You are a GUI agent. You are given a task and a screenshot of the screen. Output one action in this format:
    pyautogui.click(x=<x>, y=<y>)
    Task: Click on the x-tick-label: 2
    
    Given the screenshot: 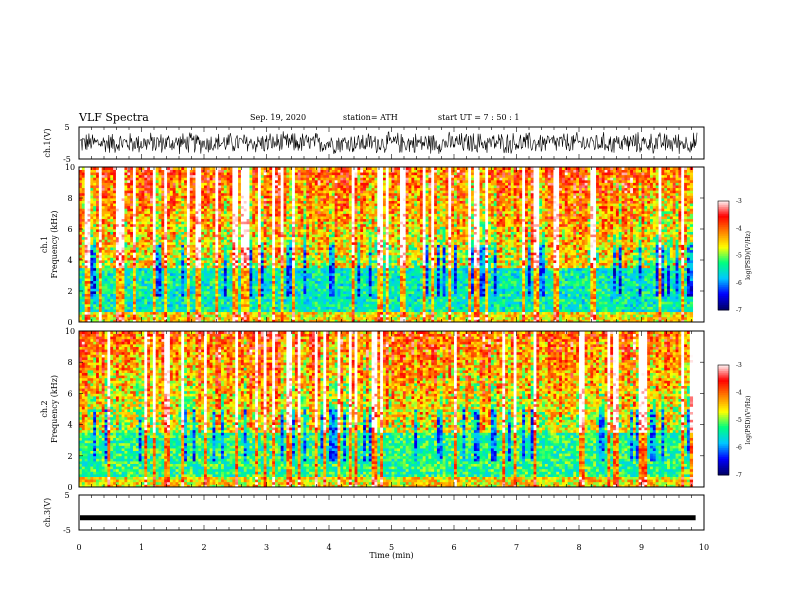 What is the action you would take?
    pyautogui.click(x=203, y=547)
    